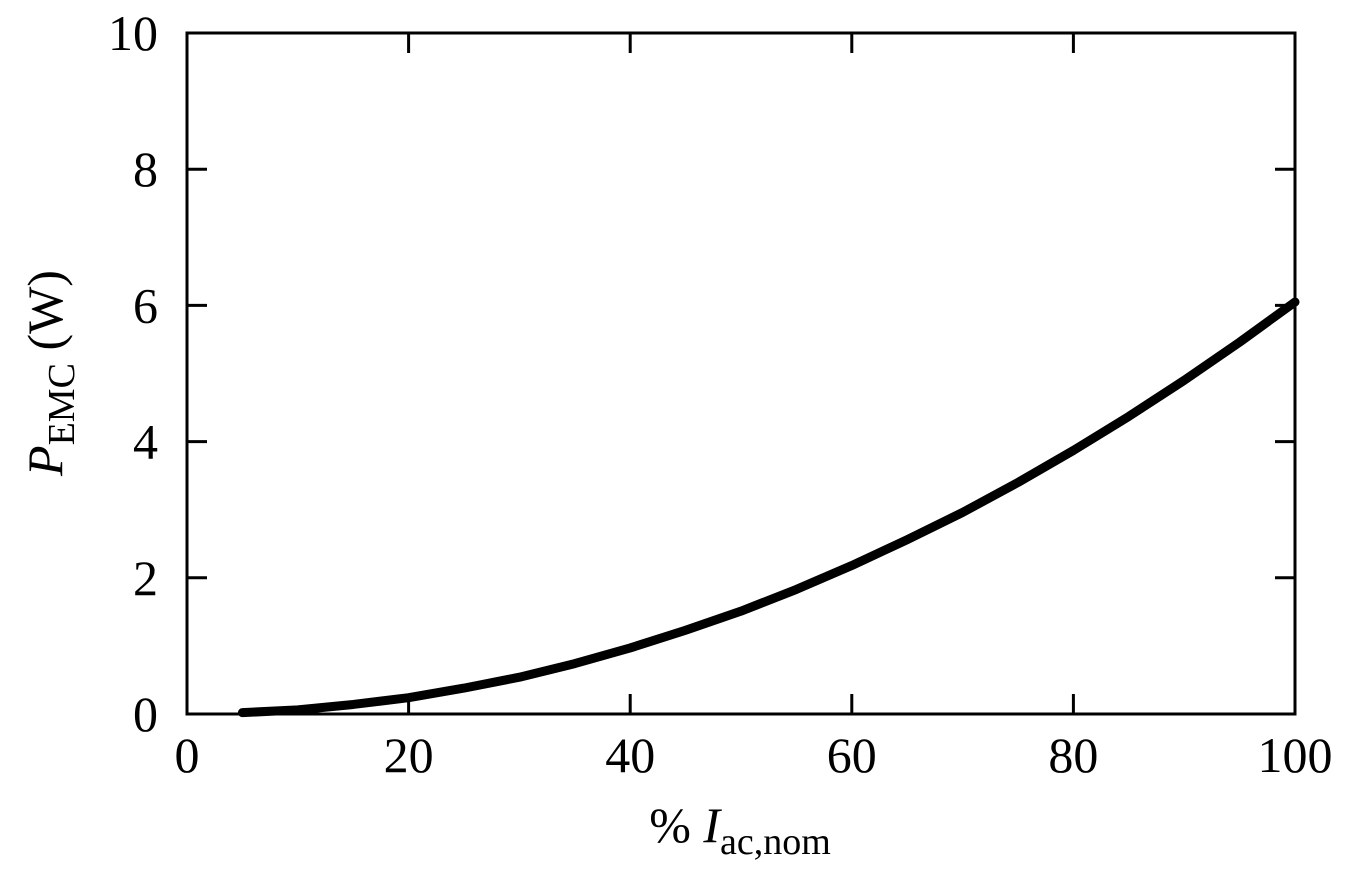 The width and height of the screenshot is (1348, 870). I want to click on y-tick-label: 10, so click(133, 33).